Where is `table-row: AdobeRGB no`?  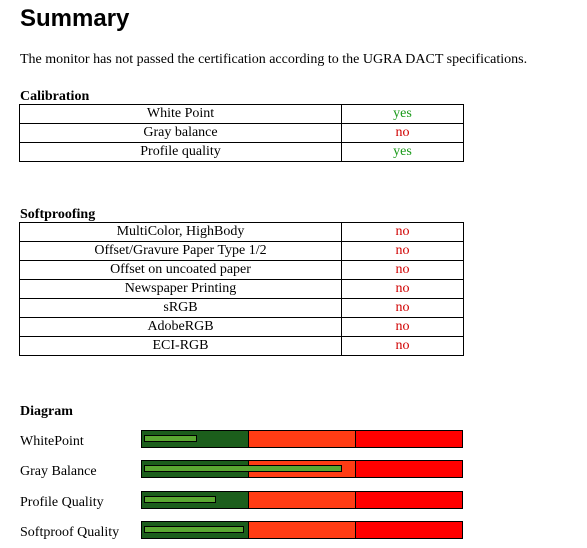 table-row: AdobeRGB no is located at coordinates (241, 327).